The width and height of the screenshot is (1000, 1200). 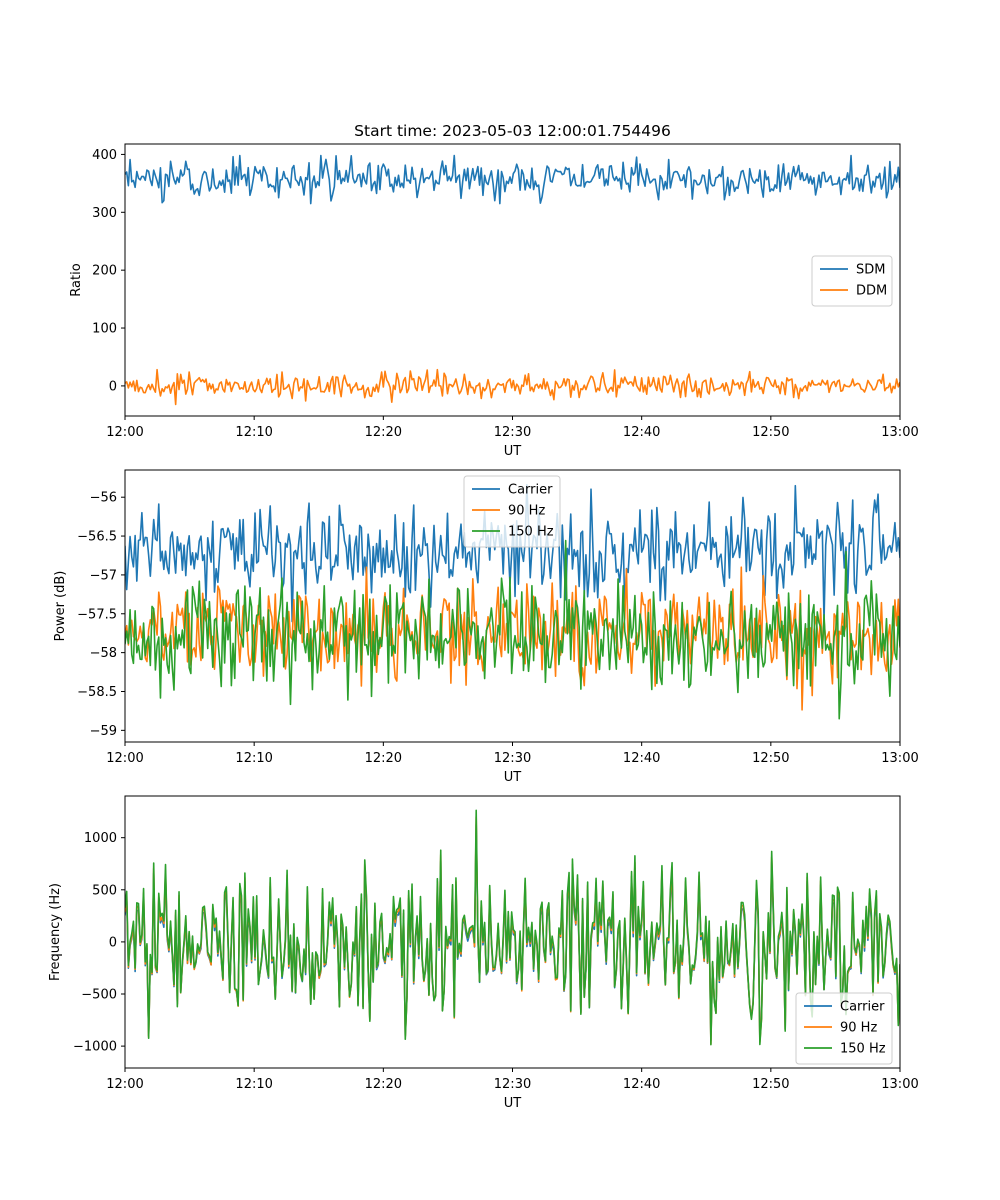 I want to click on frequency-x-tick-label: 12:20, so click(x=383, y=1084).